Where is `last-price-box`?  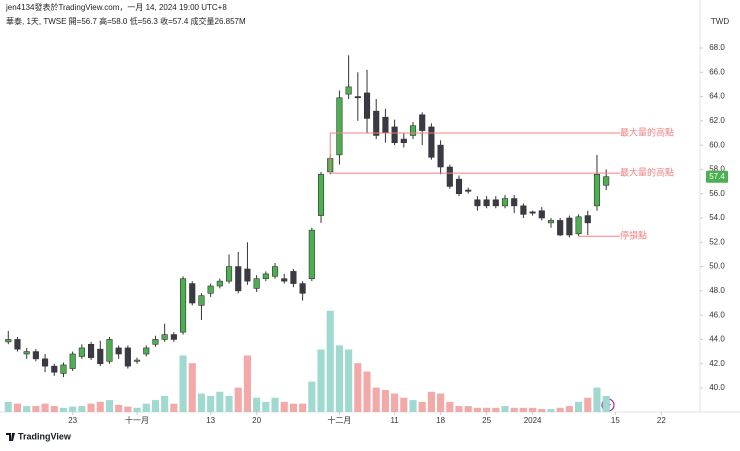 last-price-box is located at coordinates (717, 176).